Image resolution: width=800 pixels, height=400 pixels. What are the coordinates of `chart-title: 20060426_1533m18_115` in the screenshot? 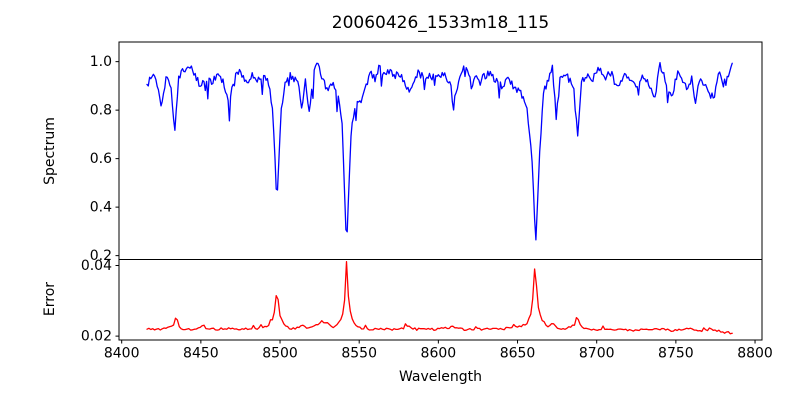 It's located at (440, 23).